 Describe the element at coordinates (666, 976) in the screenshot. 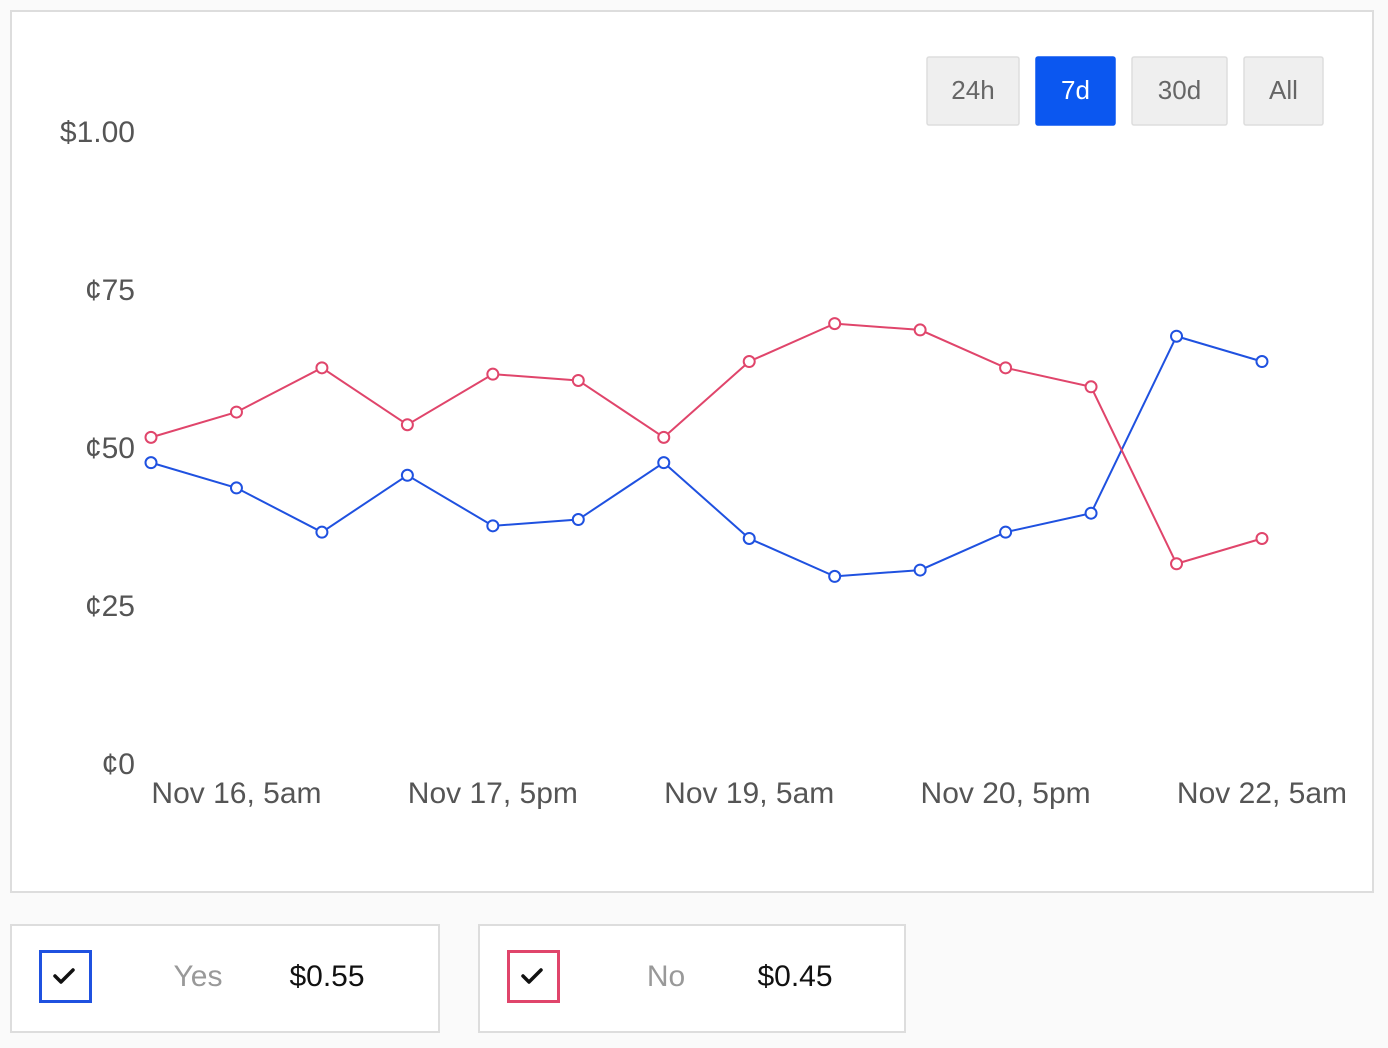

I see `legend-name: No` at that location.